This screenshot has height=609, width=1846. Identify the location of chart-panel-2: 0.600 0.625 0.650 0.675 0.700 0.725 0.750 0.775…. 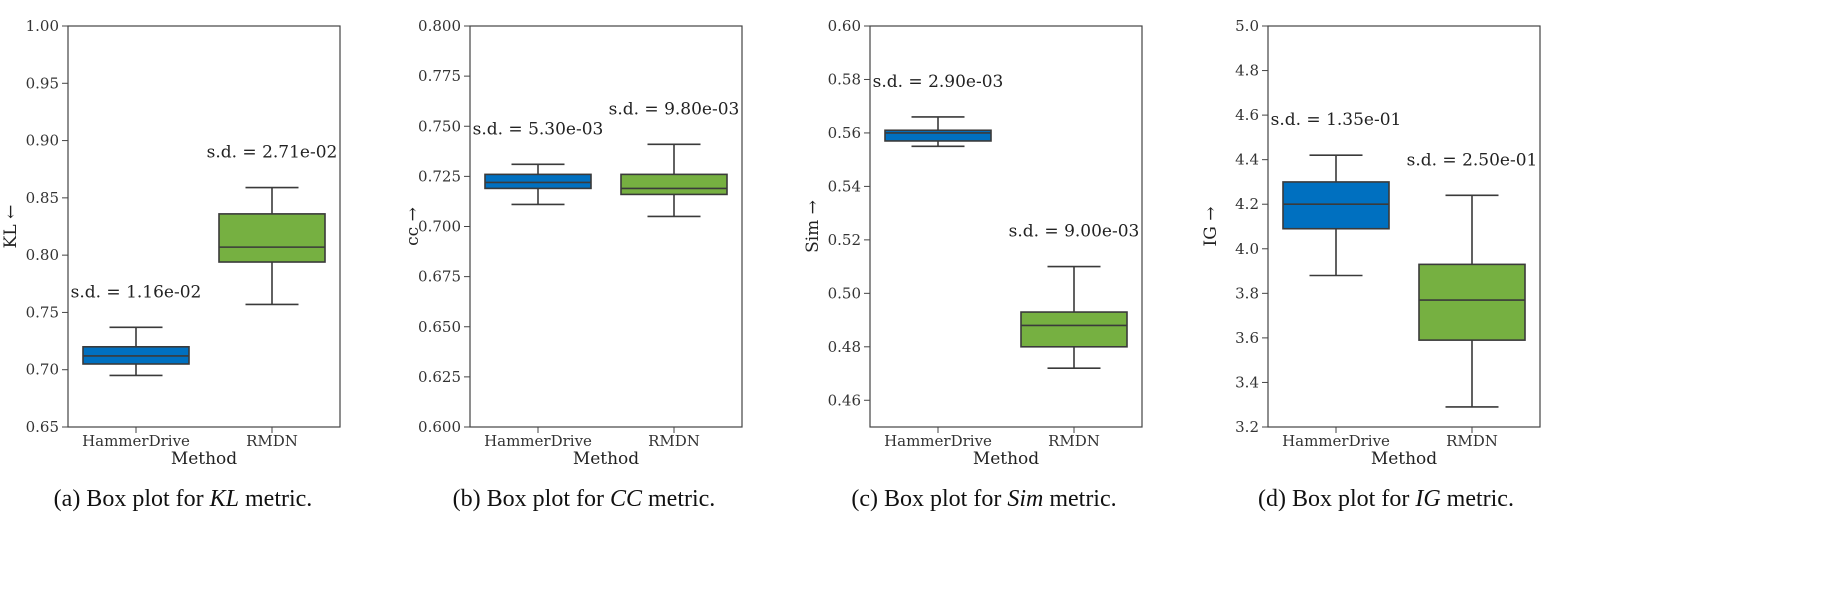
(573, 264).